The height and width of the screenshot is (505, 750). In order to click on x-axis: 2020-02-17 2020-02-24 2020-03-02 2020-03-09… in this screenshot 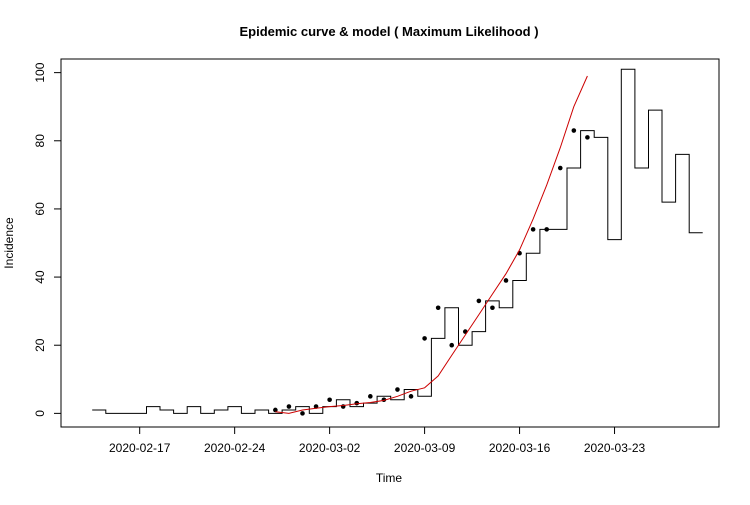, I will do `click(377, 440)`.